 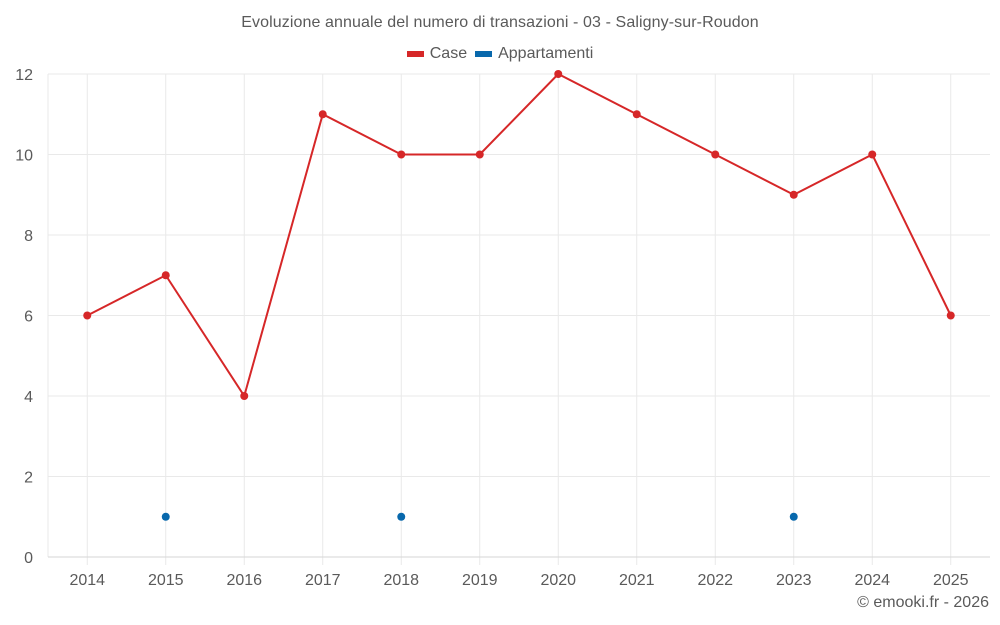 What do you see at coordinates (480, 580) in the screenshot?
I see `x-tick-label: 2019` at bounding box center [480, 580].